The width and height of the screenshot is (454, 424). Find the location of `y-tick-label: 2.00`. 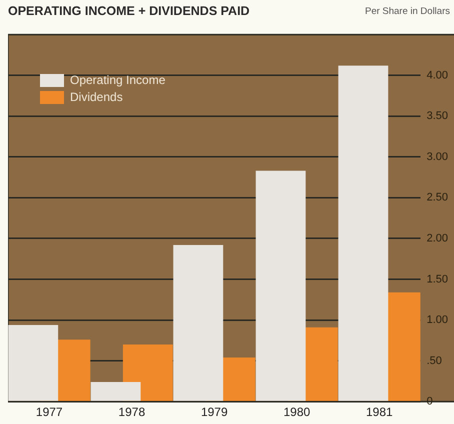

y-tick-label: 2.00 is located at coordinates (437, 238).